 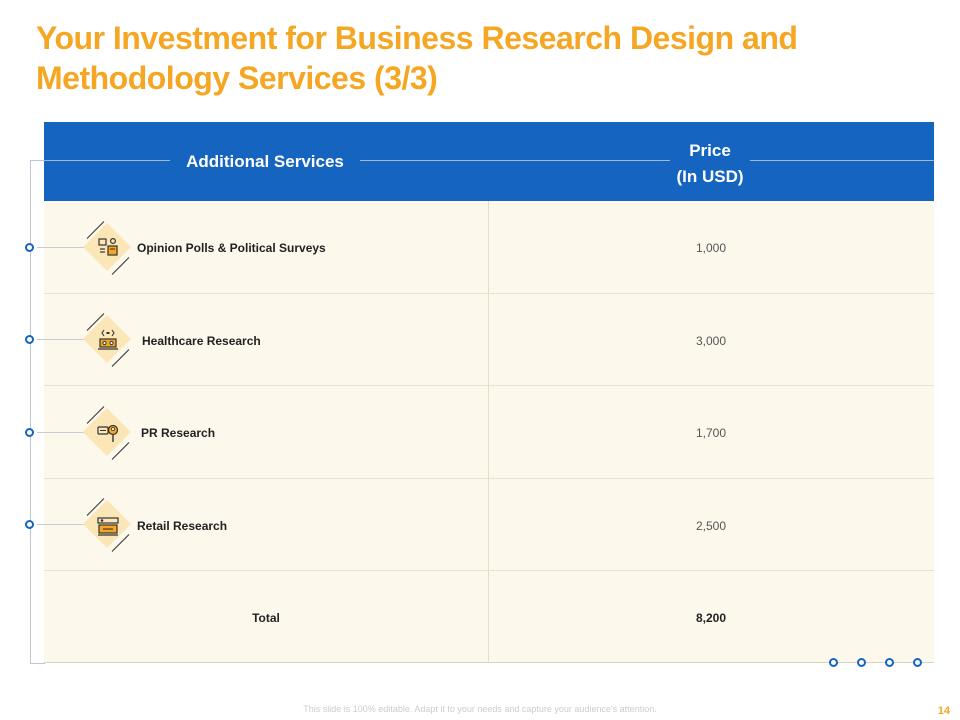 I want to click on opinion-poll-icon, so click(x=108, y=246).